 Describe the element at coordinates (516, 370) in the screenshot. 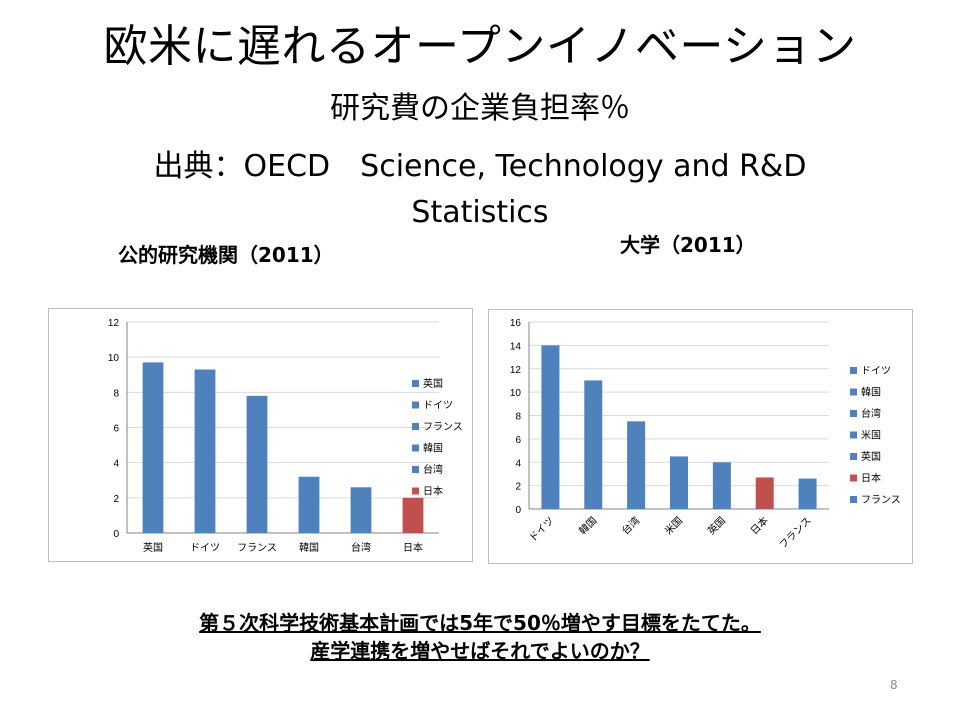

I see `university-ytick-label: 12` at that location.